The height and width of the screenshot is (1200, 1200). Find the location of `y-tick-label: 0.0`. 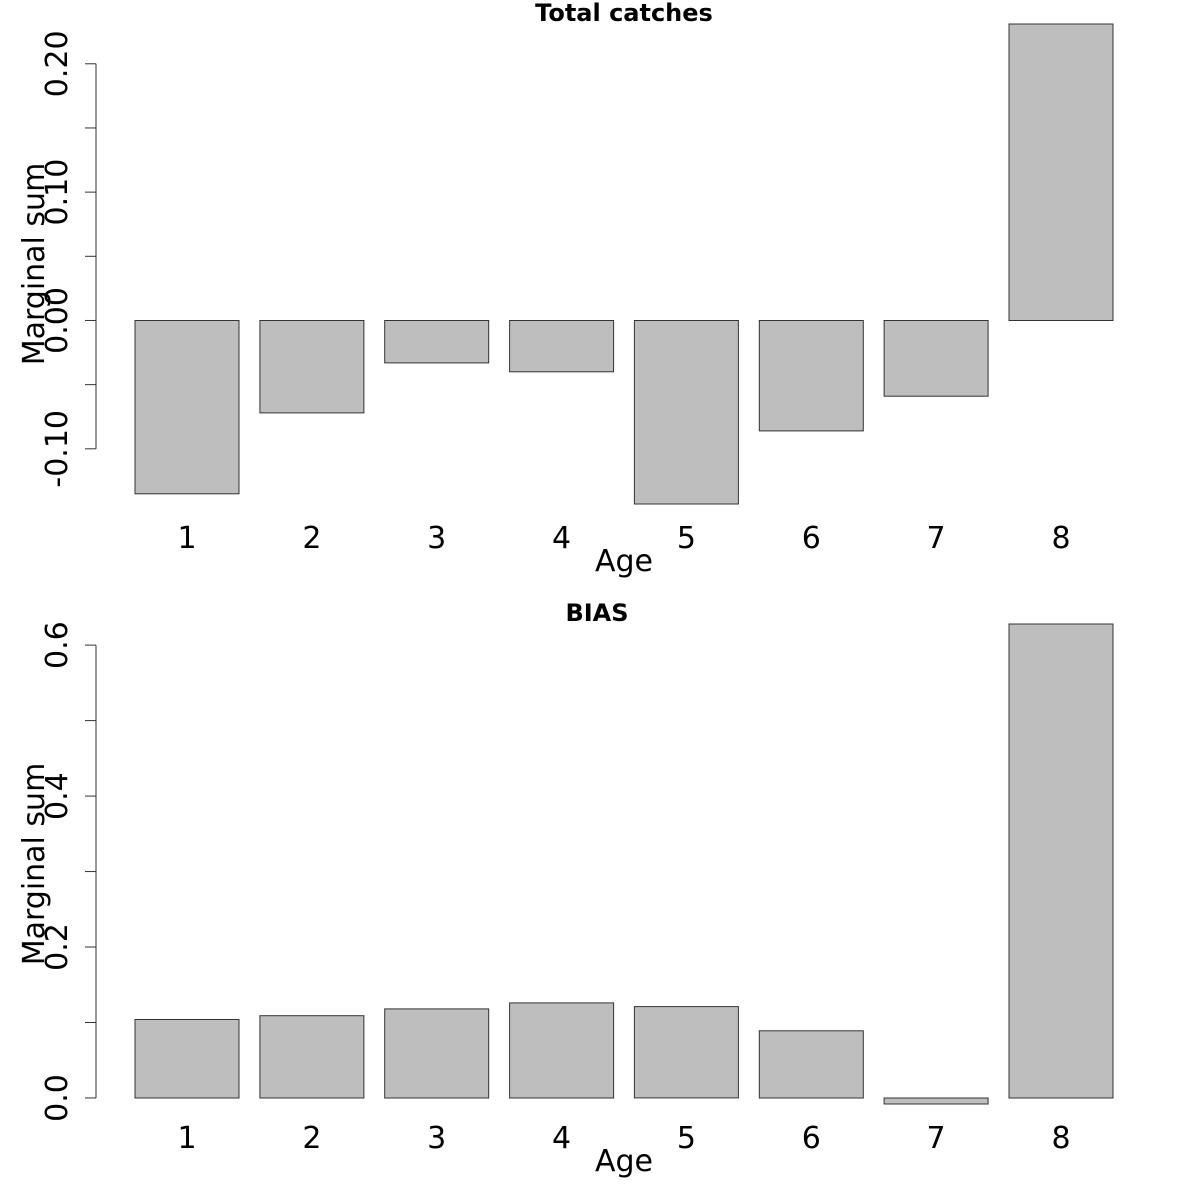

y-tick-label: 0.0 is located at coordinates (57, 1098).